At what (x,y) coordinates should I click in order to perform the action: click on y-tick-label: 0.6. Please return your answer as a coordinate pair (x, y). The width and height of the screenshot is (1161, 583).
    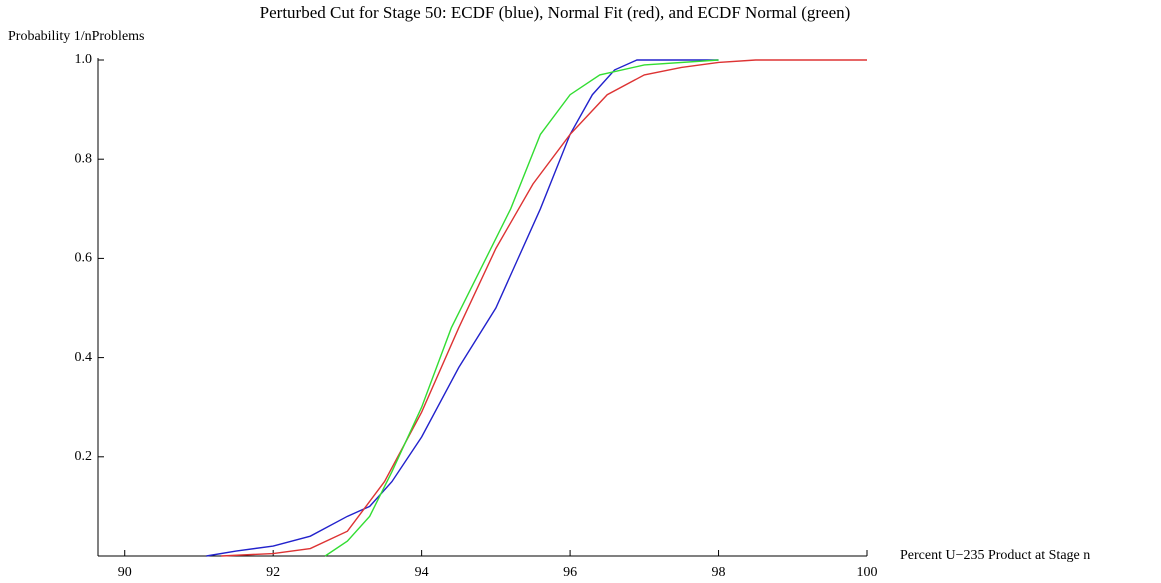
    Looking at the image, I should click on (84, 258).